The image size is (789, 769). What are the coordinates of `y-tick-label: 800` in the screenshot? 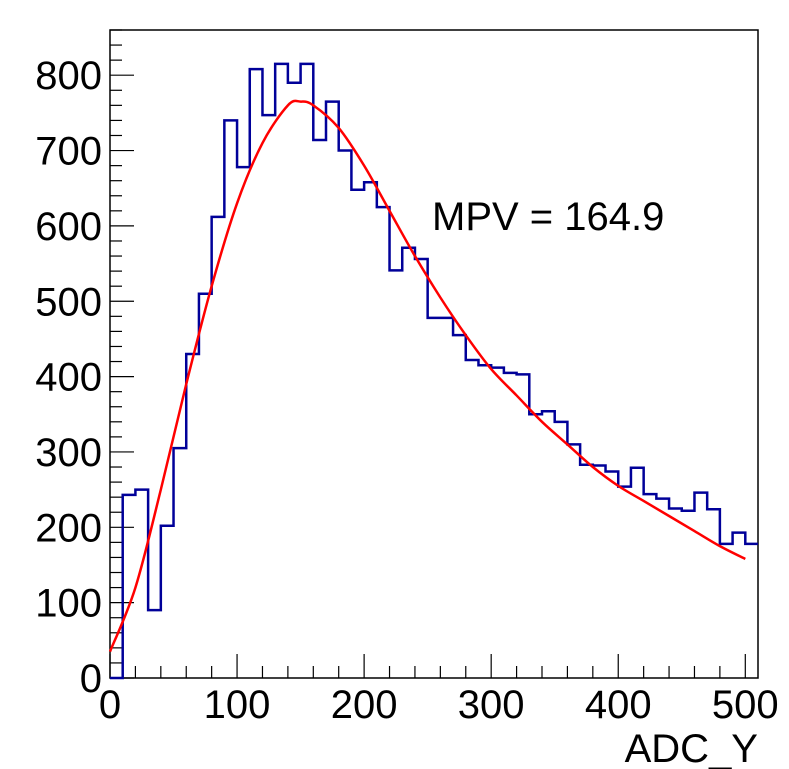 It's located at (68, 76).